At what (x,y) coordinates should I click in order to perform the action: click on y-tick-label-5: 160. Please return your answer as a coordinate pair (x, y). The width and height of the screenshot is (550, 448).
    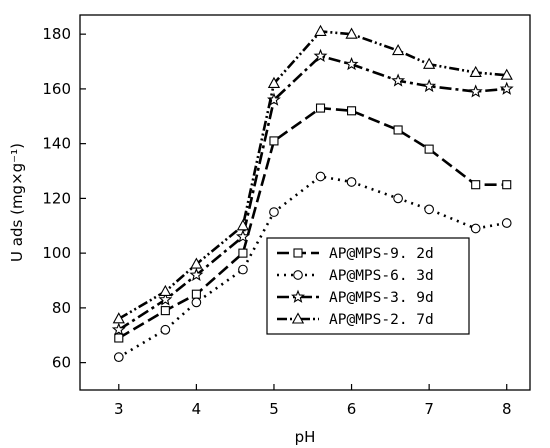
    Looking at the image, I should click on (56, 89).